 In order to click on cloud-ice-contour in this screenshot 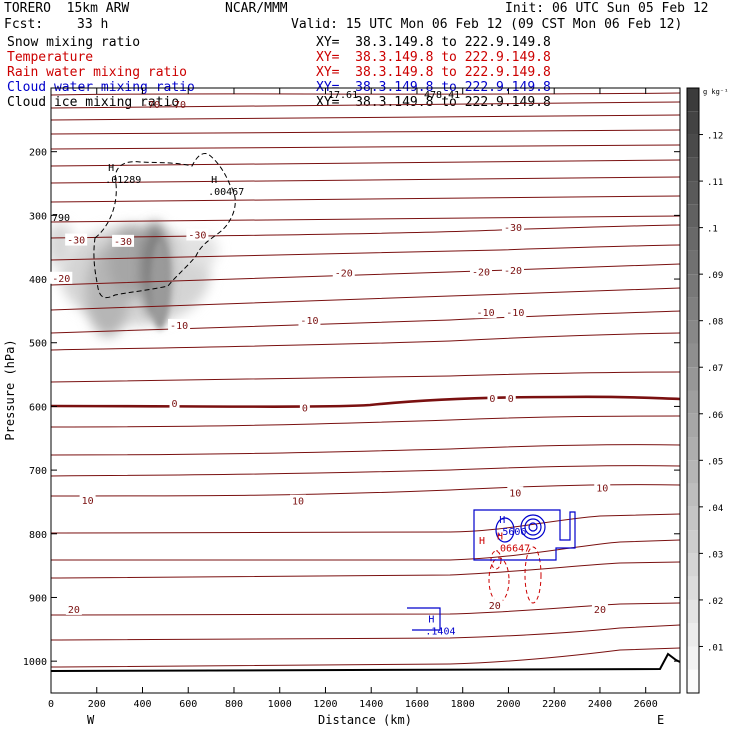, I will do `click(164, 226)`.